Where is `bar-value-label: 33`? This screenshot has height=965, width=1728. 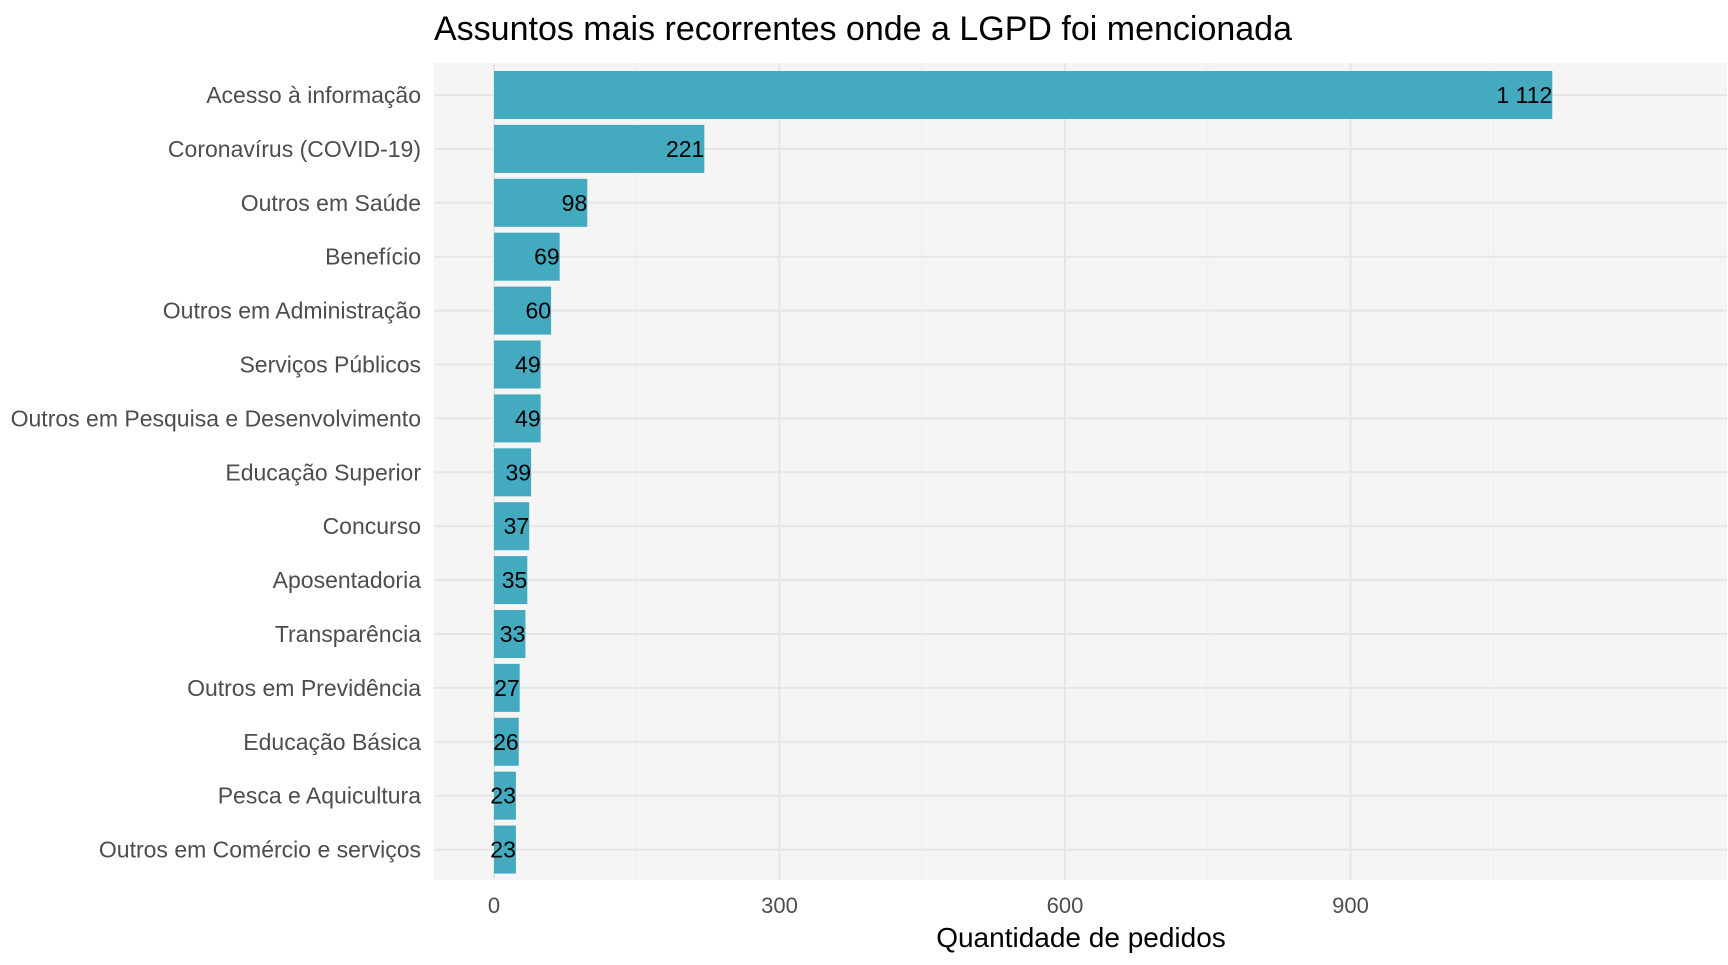
bar-value-label: 33 is located at coordinates (513, 634).